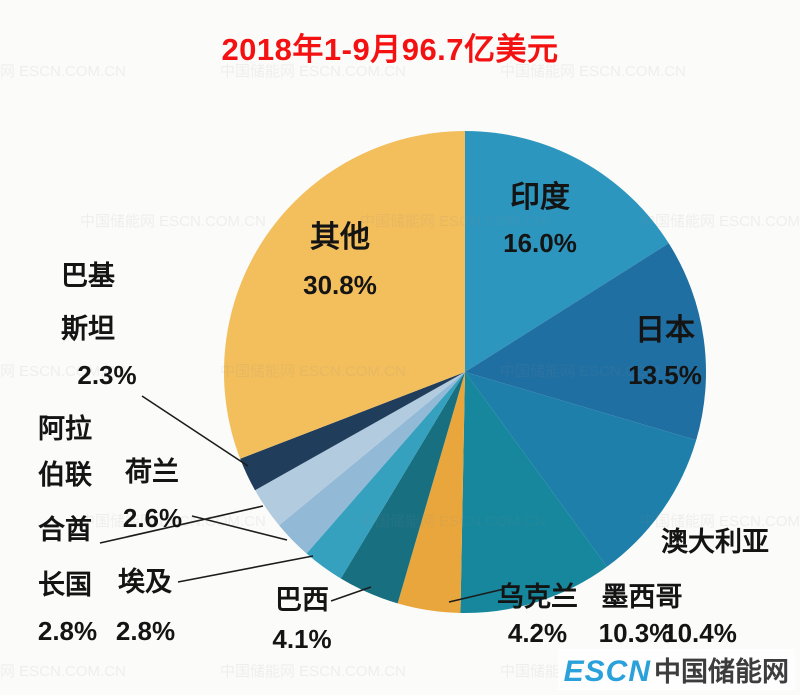 The image size is (800, 695). What do you see at coordinates (65, 585) in the screenshot?
I see `label-uae-line4: 长国` at bounding box center [65, 585].